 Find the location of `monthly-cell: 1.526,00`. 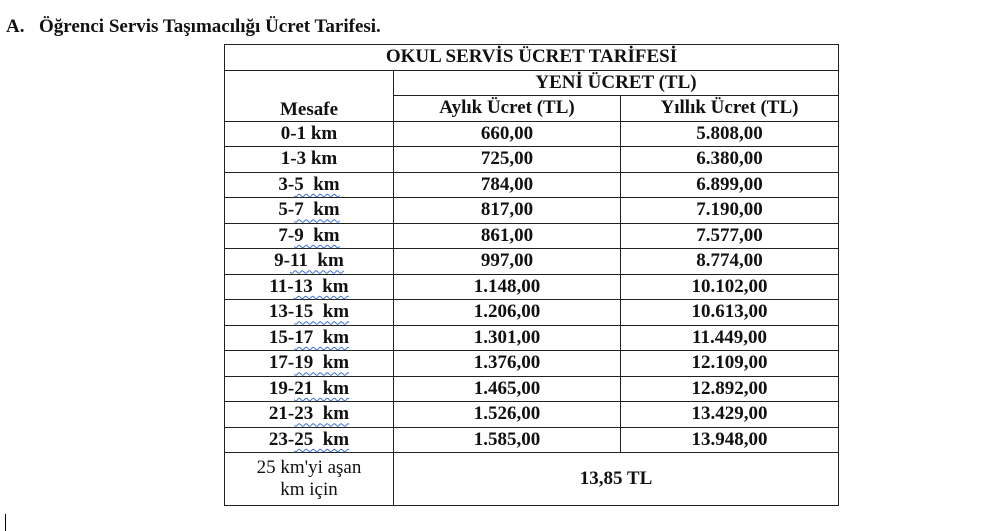

monthly-cell: 1.526,00 is located at coordinates (507, 414).